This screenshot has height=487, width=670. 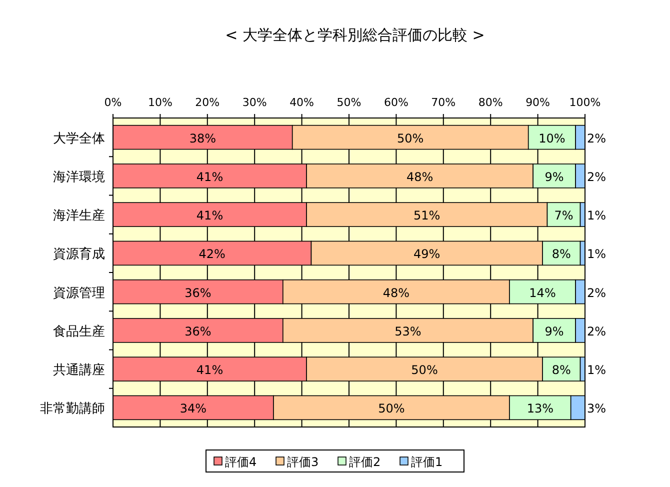 I want to click on data-label: 42%, so click(x=212, y=254).